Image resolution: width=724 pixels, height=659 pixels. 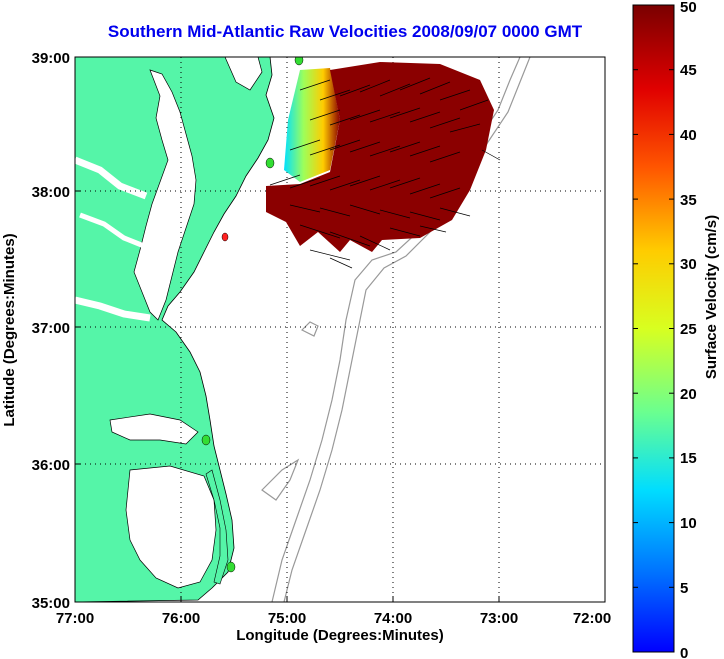 I want to click on y-tick-label: 36:00, so click(x=51, y=465).